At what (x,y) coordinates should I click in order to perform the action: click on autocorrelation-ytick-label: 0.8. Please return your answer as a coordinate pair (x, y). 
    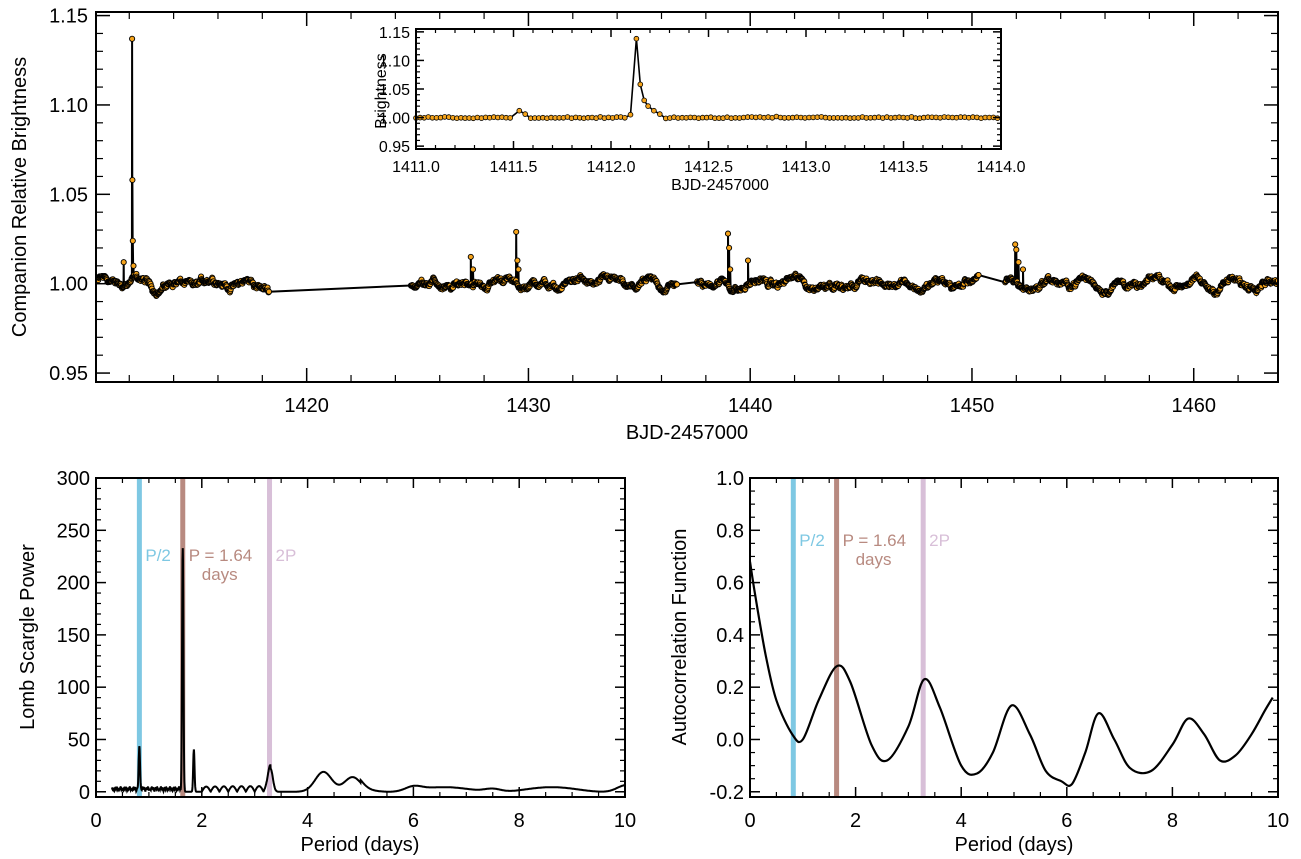
    Looking at the image, I should click on (730, 531).